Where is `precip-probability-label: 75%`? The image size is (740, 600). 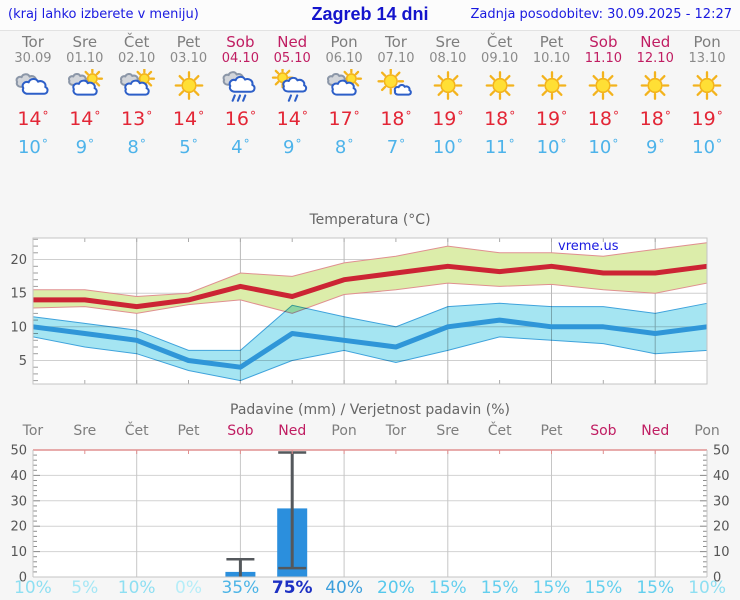
precip-probability-label: 75% is located at coordinates (292, 588).